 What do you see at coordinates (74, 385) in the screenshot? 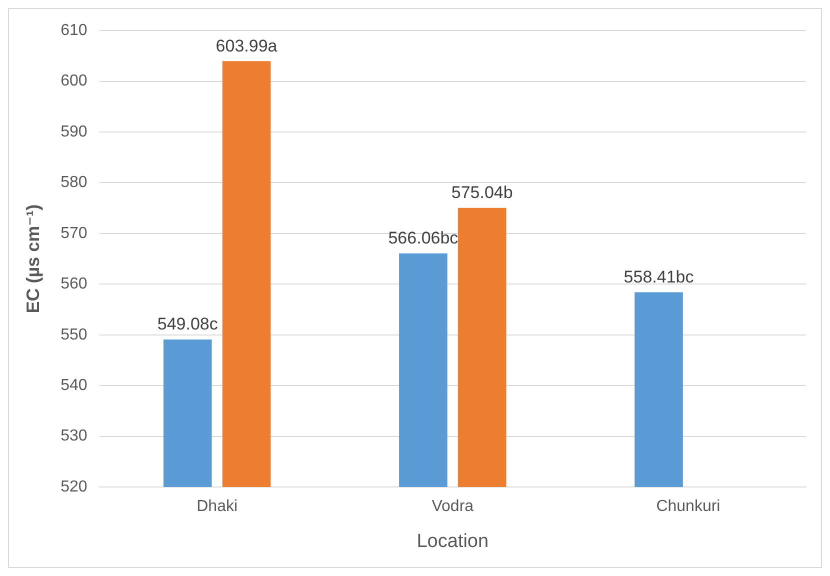
I see `y-tick-label: 540` at bounding box center [74, 385].